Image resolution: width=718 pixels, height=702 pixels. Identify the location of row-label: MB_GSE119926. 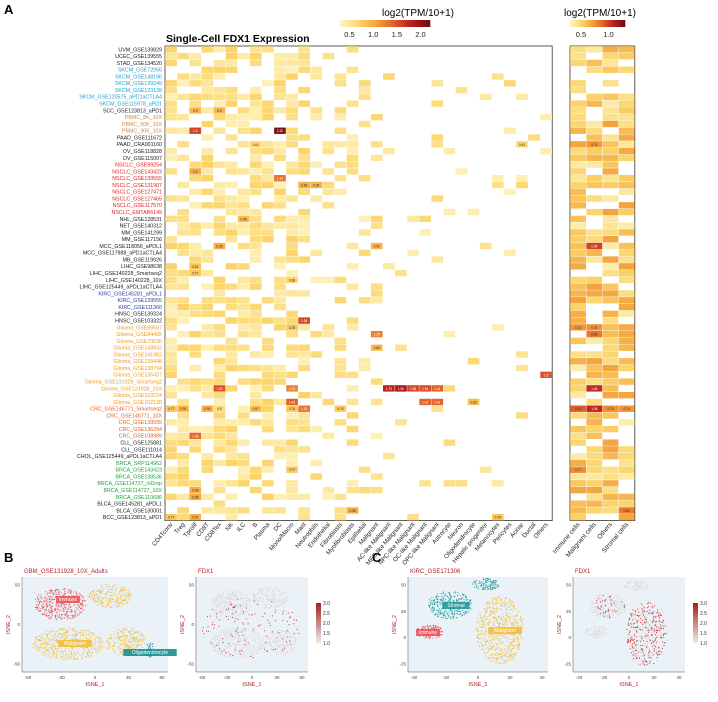
(142, 260).